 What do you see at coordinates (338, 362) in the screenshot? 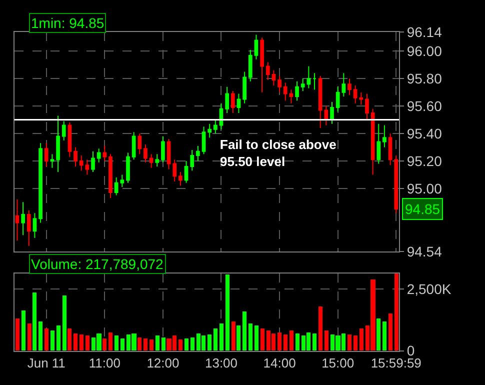
I see `x-tick-label: 15:00` at bounding box center [338, 362].